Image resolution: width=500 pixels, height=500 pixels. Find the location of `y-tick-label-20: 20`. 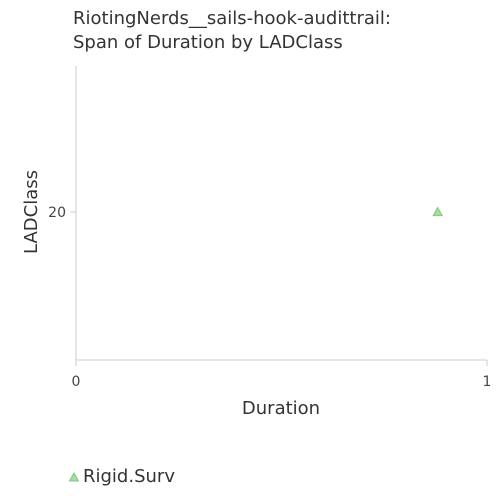

y-tick-label-20: 20 is located at coordinates (57, 213).